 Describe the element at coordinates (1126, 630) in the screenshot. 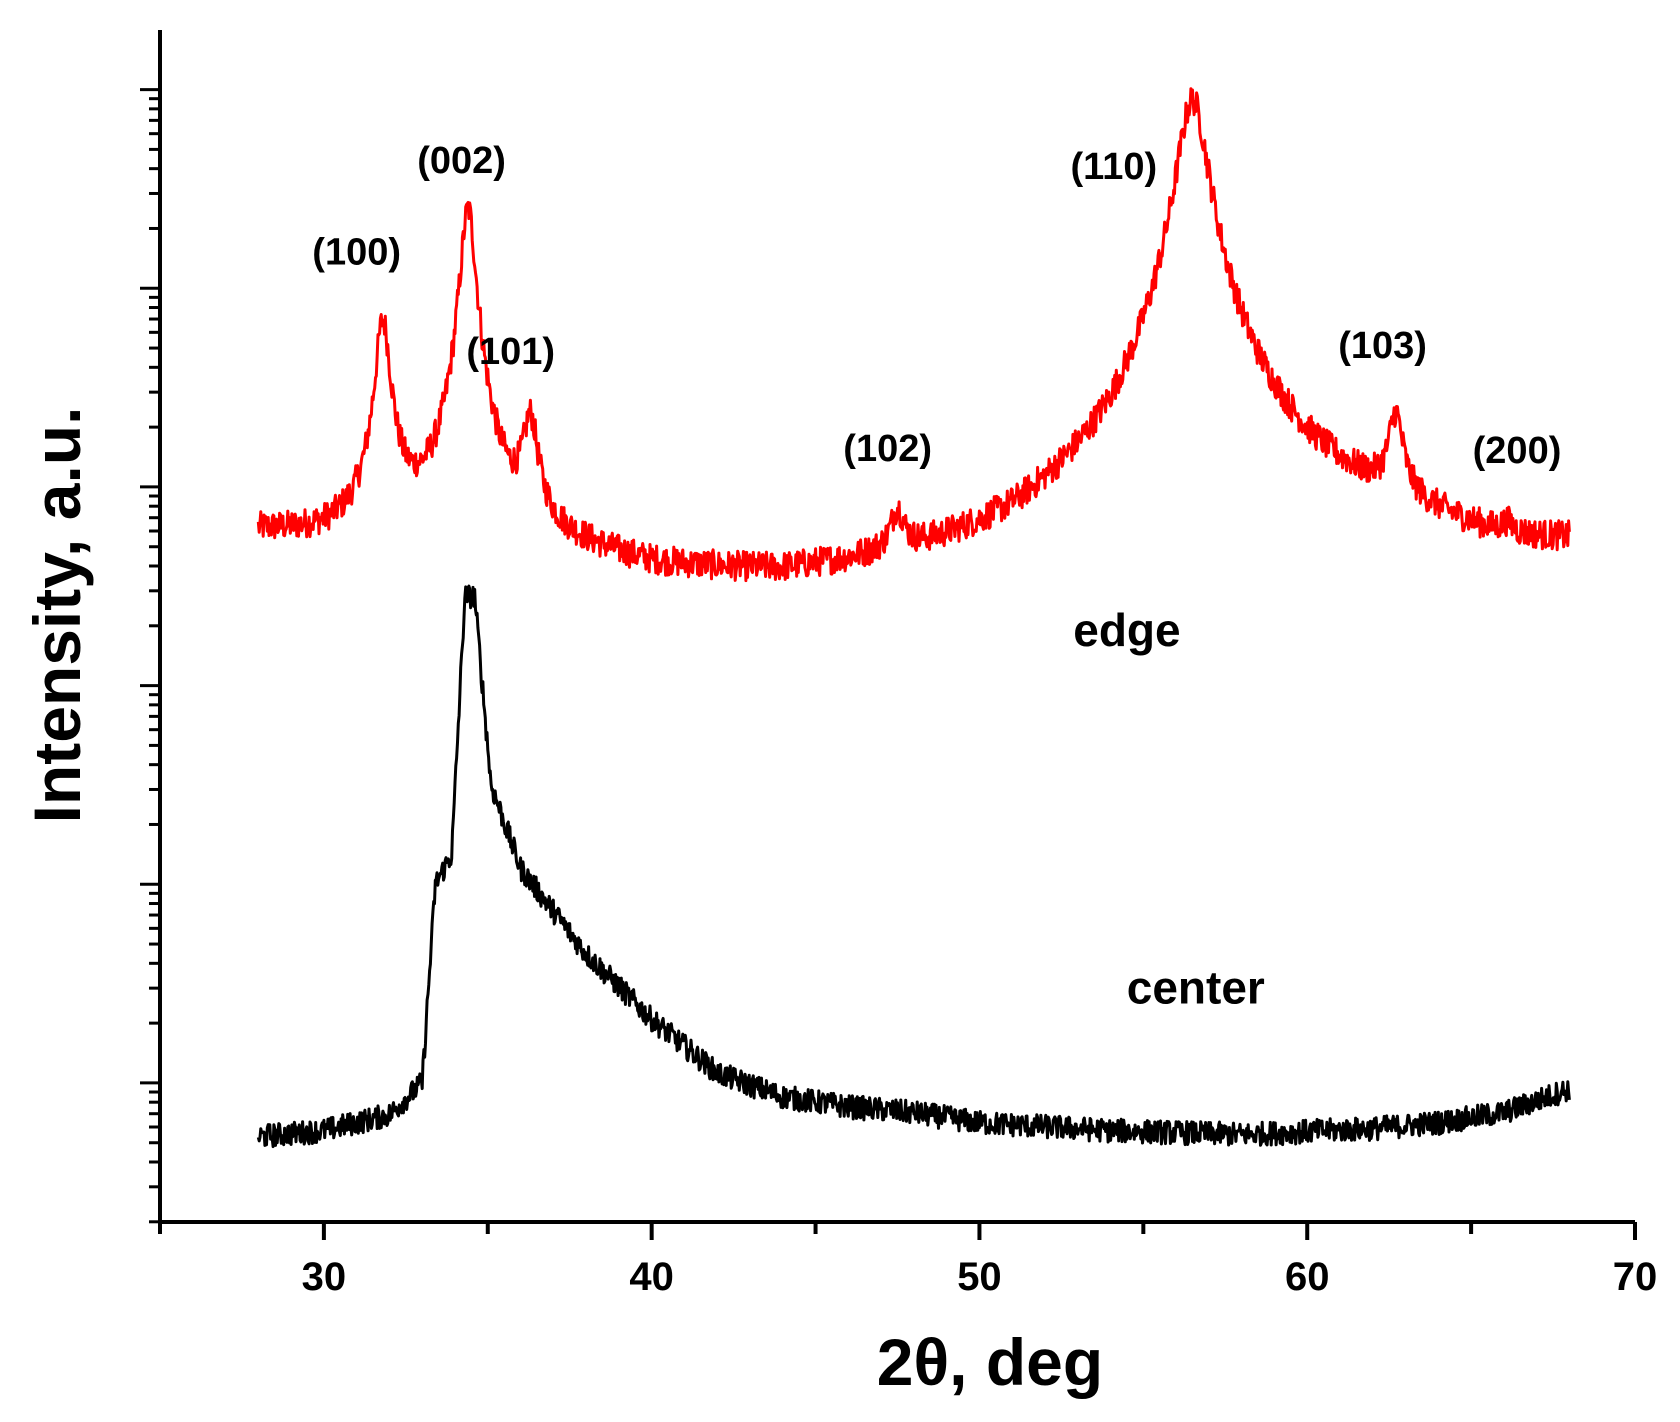

I see `series-label-edge: edge` at that location.